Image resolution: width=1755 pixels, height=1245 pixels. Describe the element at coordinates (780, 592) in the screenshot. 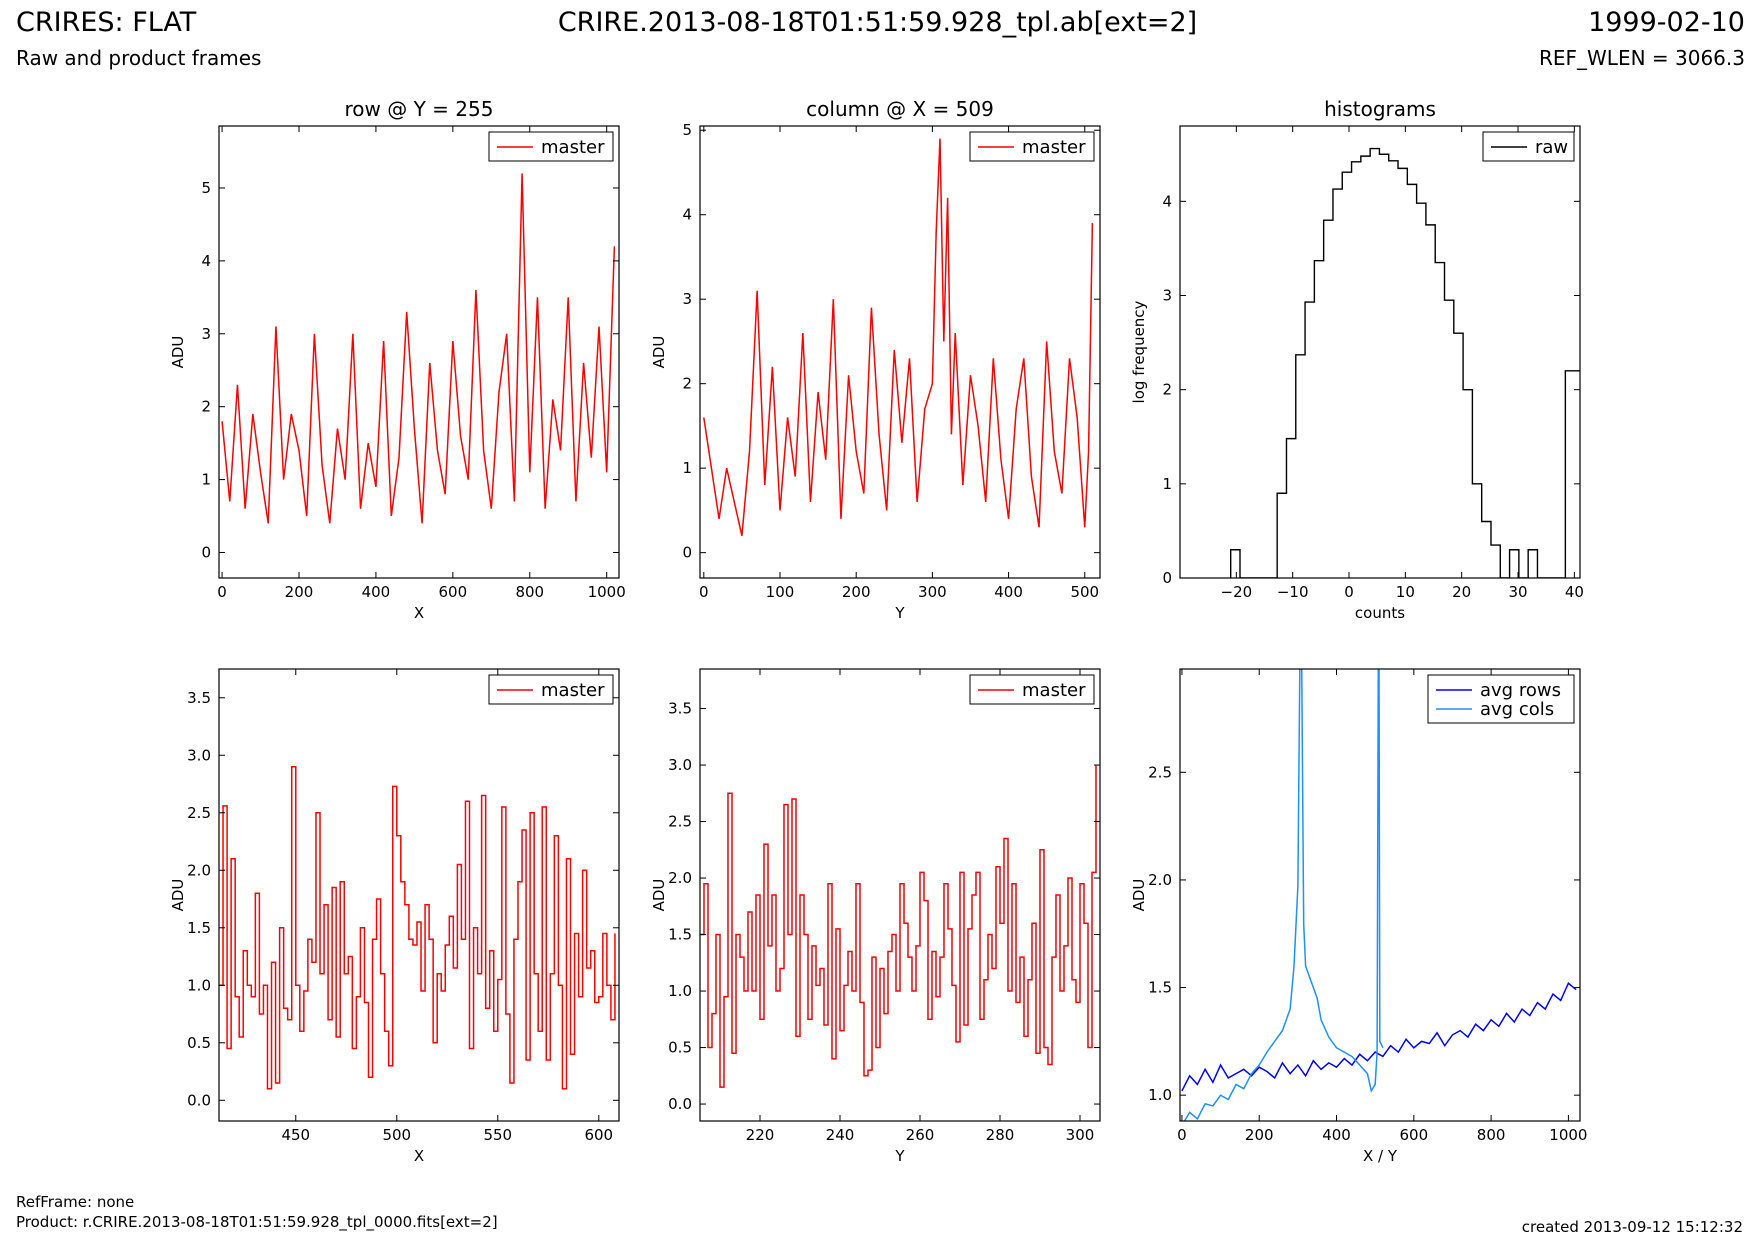

I see `x-tick-label: 100` at that location.